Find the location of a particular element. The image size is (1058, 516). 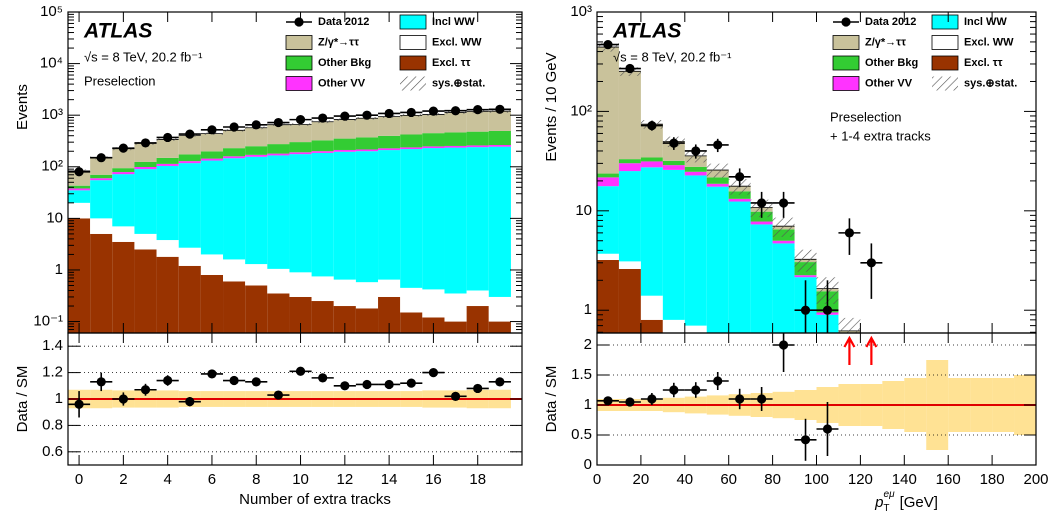

legend-label: sys.⊕stat. is located at coordinates (990, 83).